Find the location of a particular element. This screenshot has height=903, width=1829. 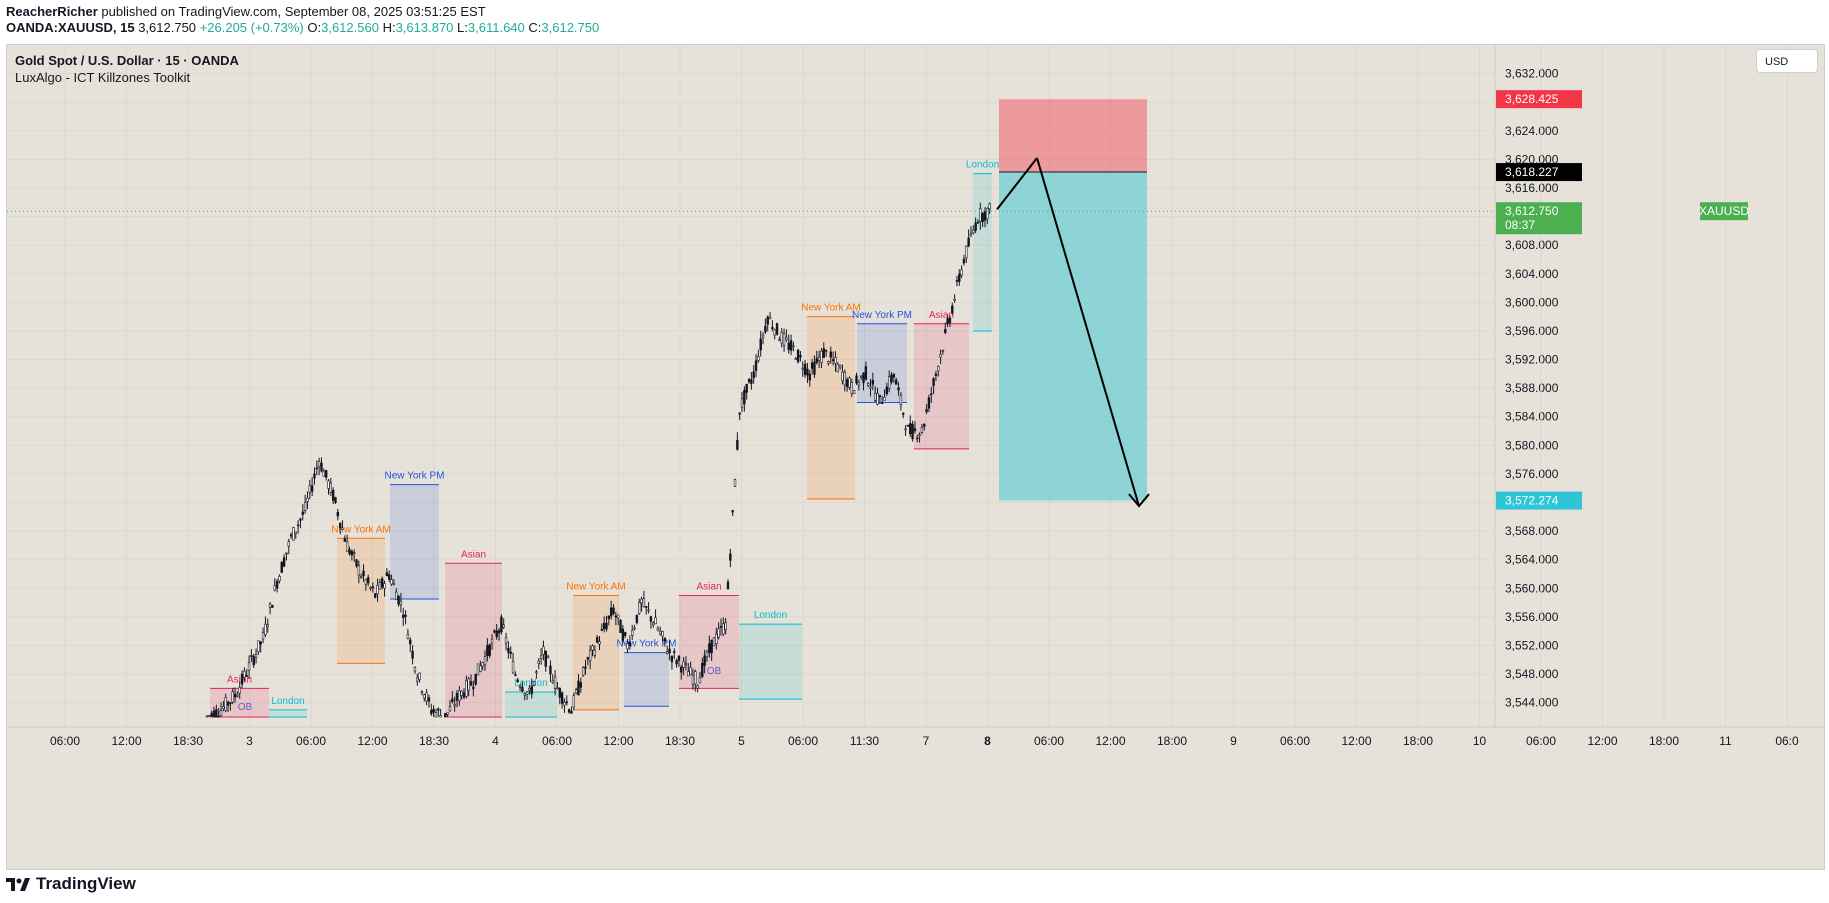

indicator-name: LuxAlgo - ICT Killzones Toolkit is located at coordinates (103, 77).